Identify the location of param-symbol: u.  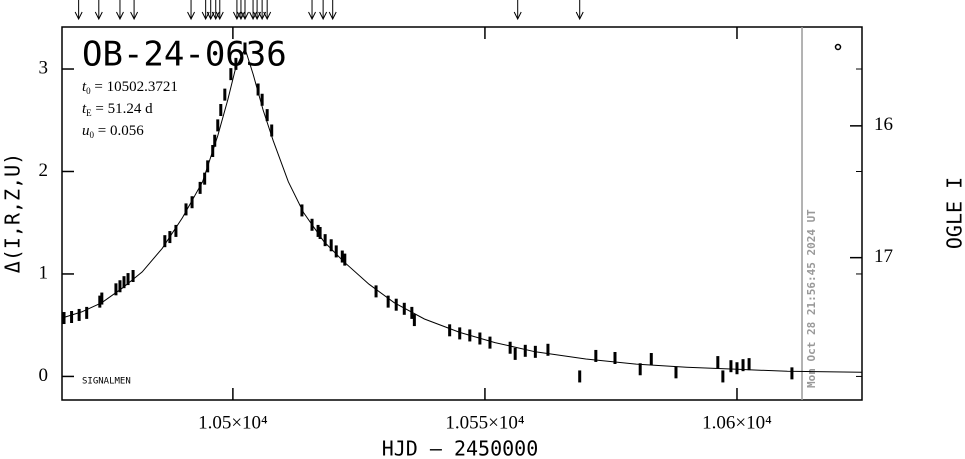
(86, 131).